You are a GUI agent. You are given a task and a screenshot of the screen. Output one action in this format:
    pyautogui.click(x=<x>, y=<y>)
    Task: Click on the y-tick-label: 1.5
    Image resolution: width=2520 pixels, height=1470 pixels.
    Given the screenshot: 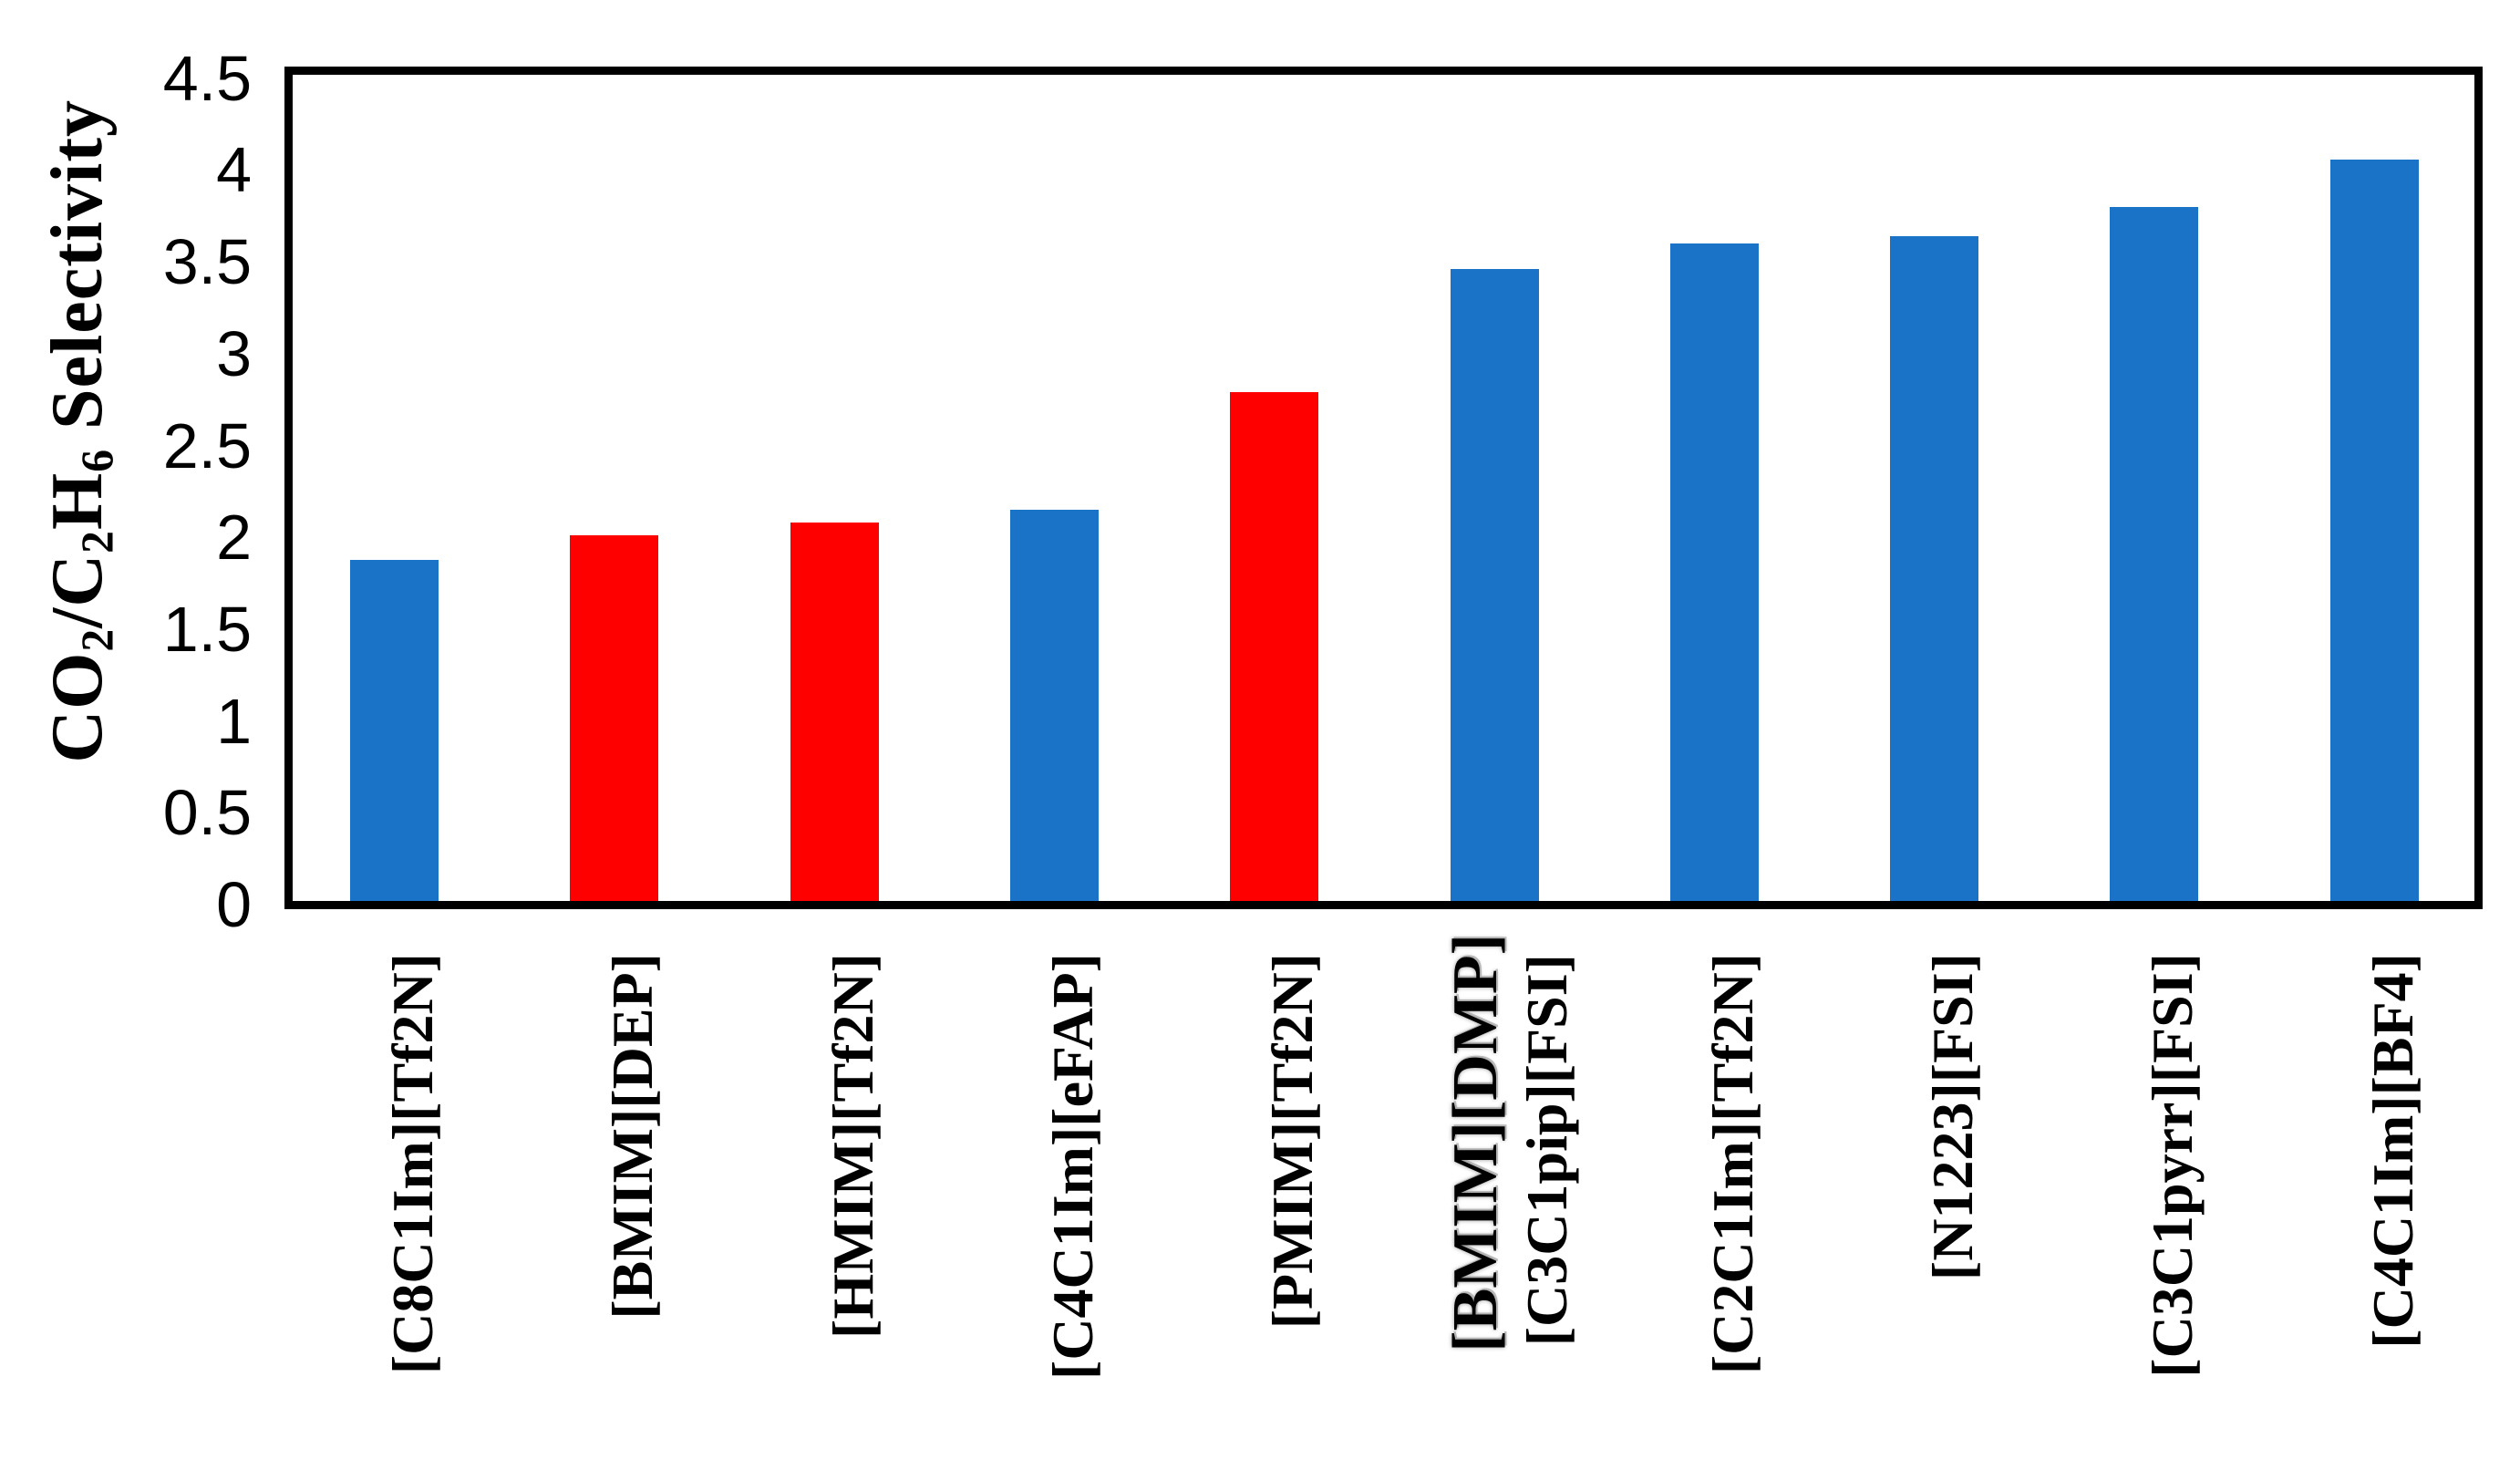 What is the action you would take?
    pyautogui.click(x=207, y=629)
    